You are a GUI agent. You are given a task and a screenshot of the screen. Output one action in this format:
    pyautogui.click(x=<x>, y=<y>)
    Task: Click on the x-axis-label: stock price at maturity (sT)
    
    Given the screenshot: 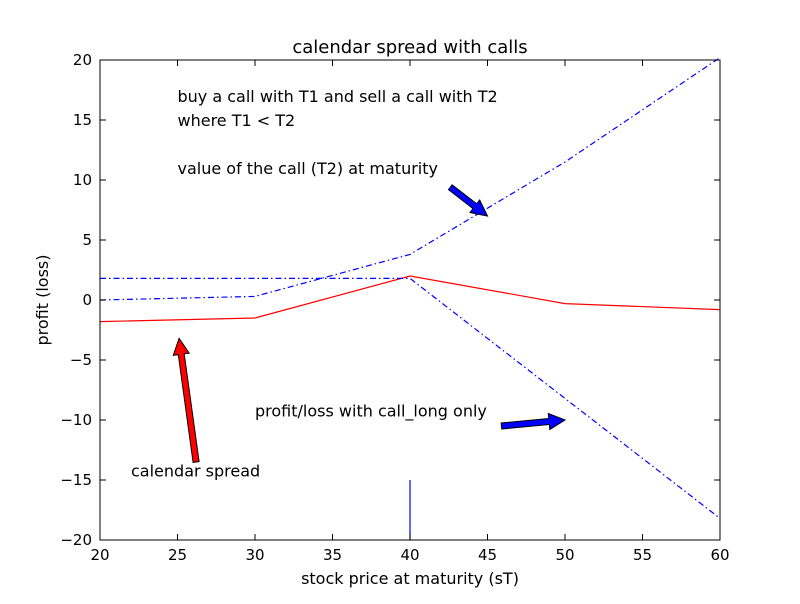 What is the action you would take?
    pyautogui.click(x=410, y=578)
    